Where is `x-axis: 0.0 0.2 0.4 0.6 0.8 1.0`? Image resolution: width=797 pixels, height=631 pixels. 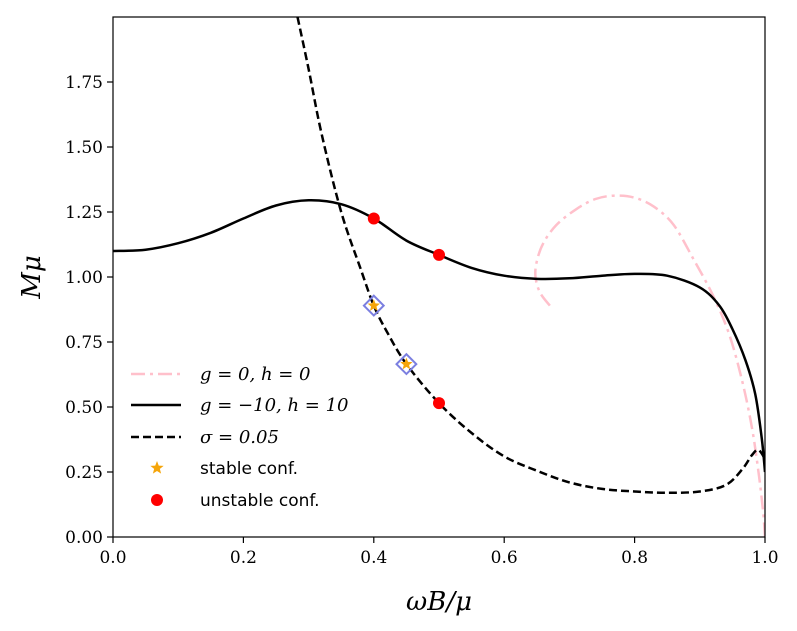 x-axis: 0.0 0.2 0.4 0.6 0.8 1.0 is located at coordinates (439, 552).